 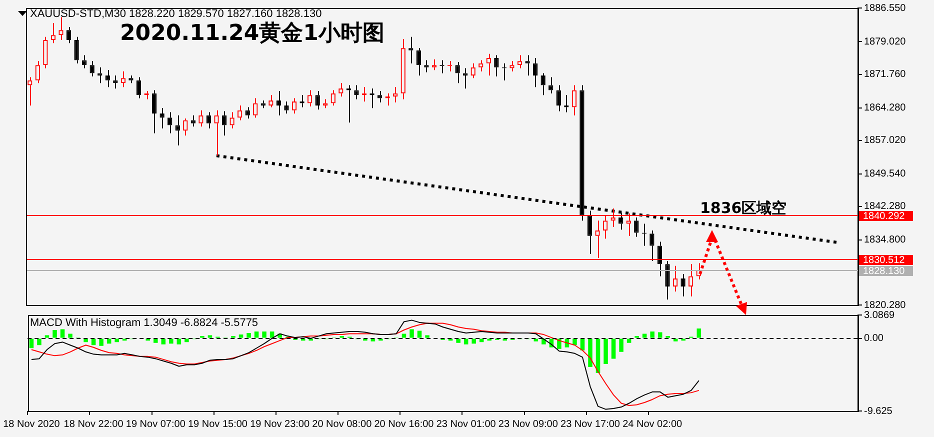 What do you see at coordinates (880, 315) in the screenshot?
I see `y-tick-label: 3.0869` at bounding box center [880, 315].